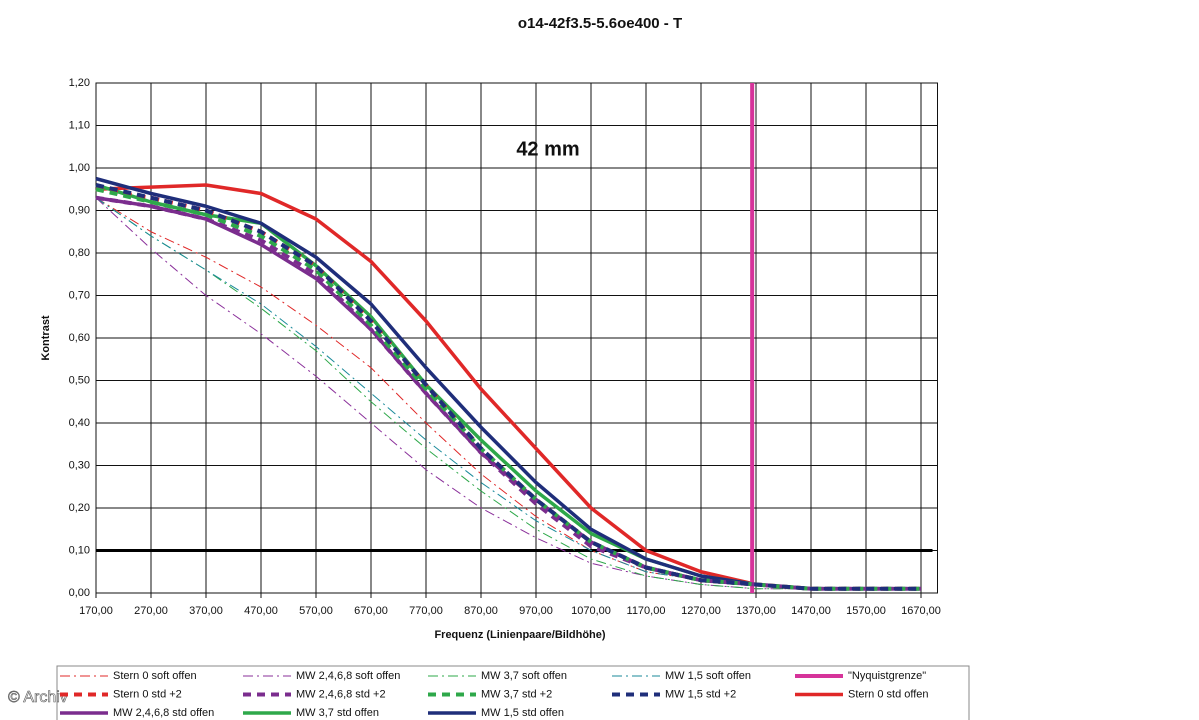 This screenshot has width=1199, height=720. I want to click on x-tick-label: 1470,00, so click(811, 611).